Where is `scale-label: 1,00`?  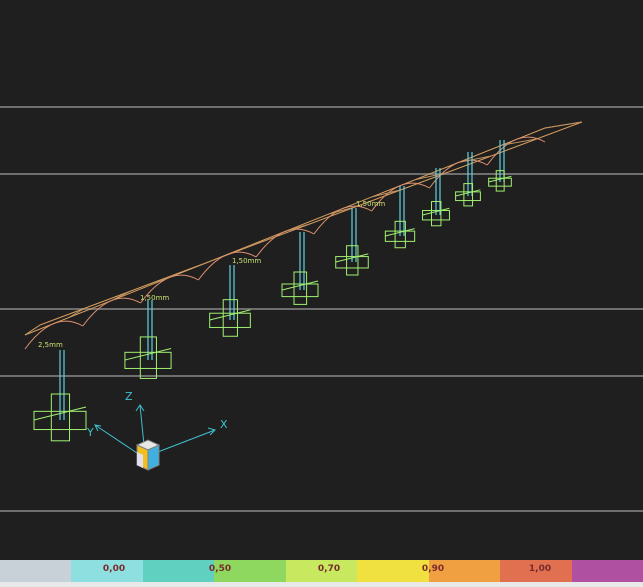 scale-label: 1,00 is located at coordinates (540, 569).